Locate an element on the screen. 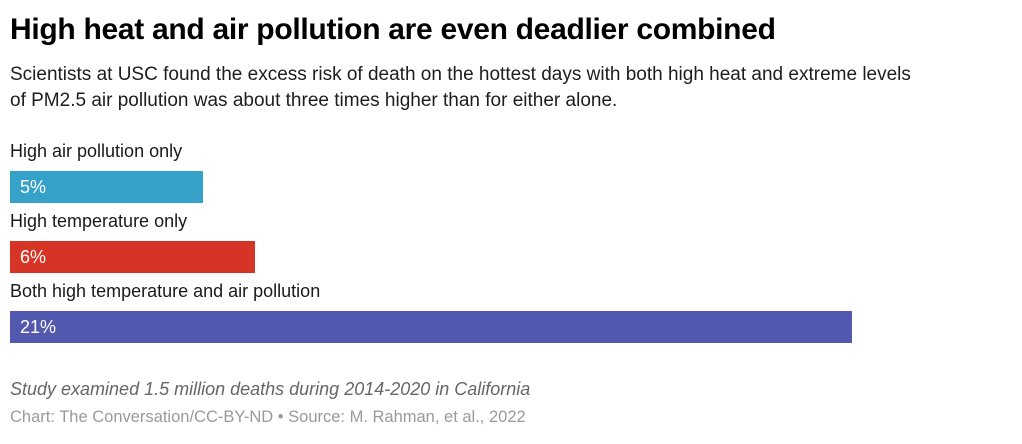 The width and height of the screenshot is (1022, 444). bar-temperature: 6% is located at coordinates (132, 257).